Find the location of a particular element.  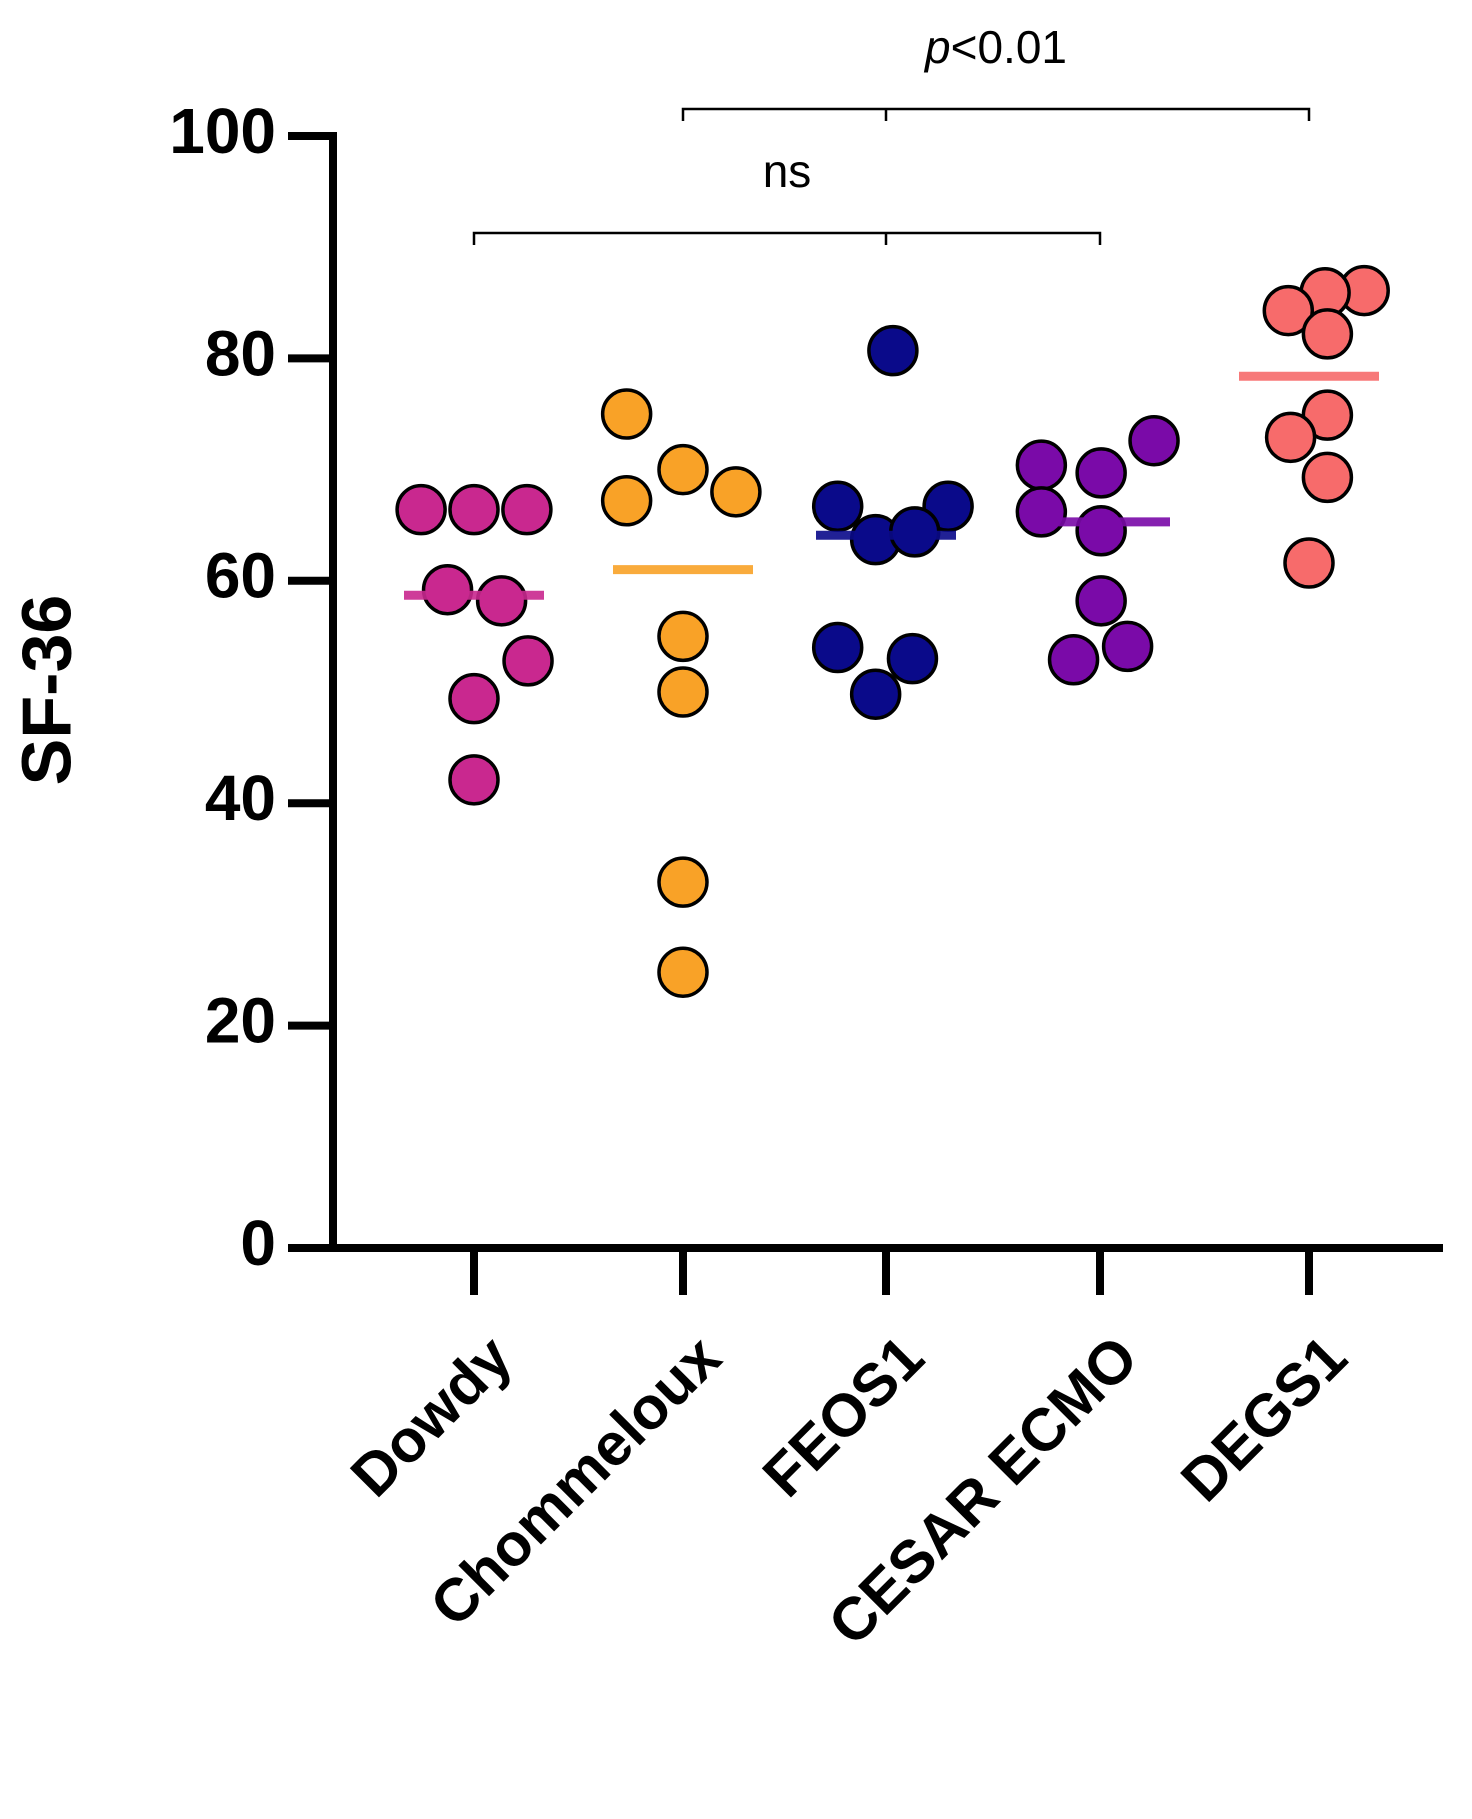

significance-text: <0.01 is located at coordinates (1009, 47).